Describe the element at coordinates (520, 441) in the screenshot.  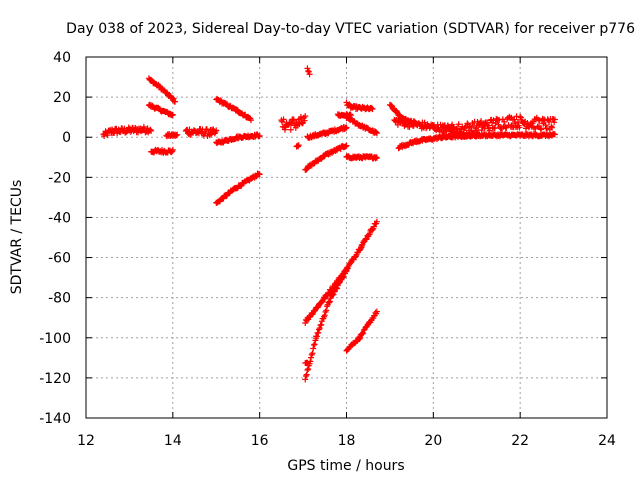
I see `x-tick-label: 22` at that location.